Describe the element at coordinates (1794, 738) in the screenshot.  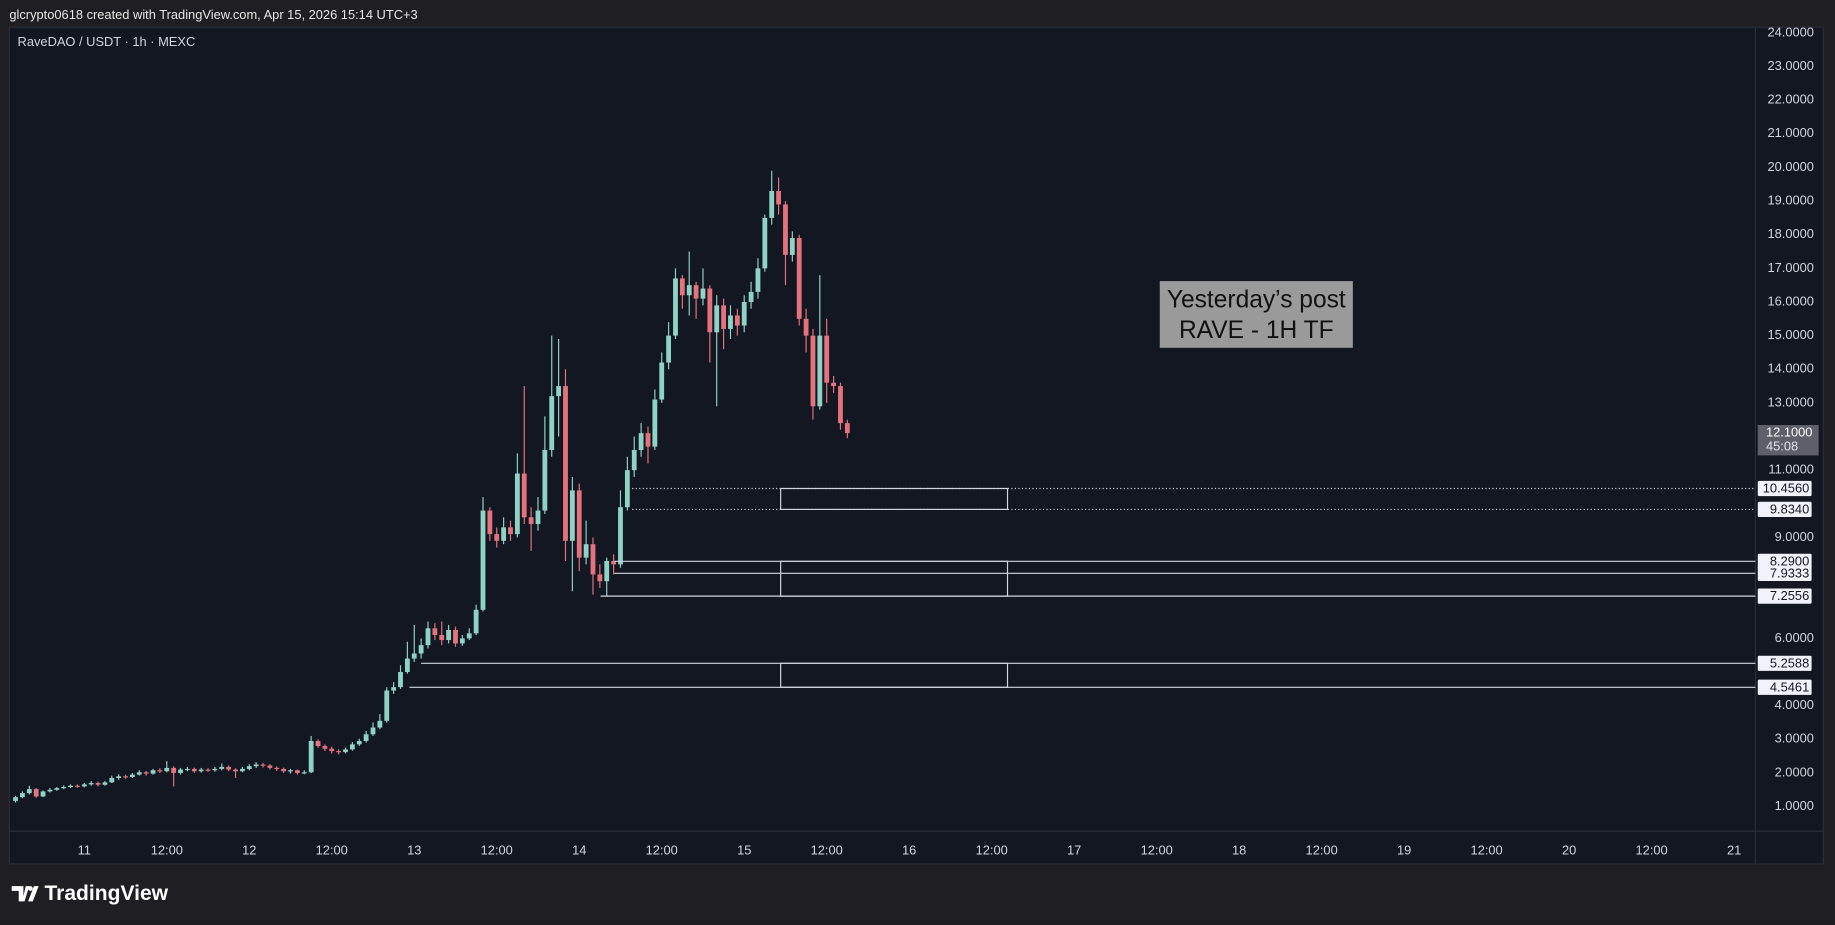
I see `y-tick-label: 3.0000` at that location.